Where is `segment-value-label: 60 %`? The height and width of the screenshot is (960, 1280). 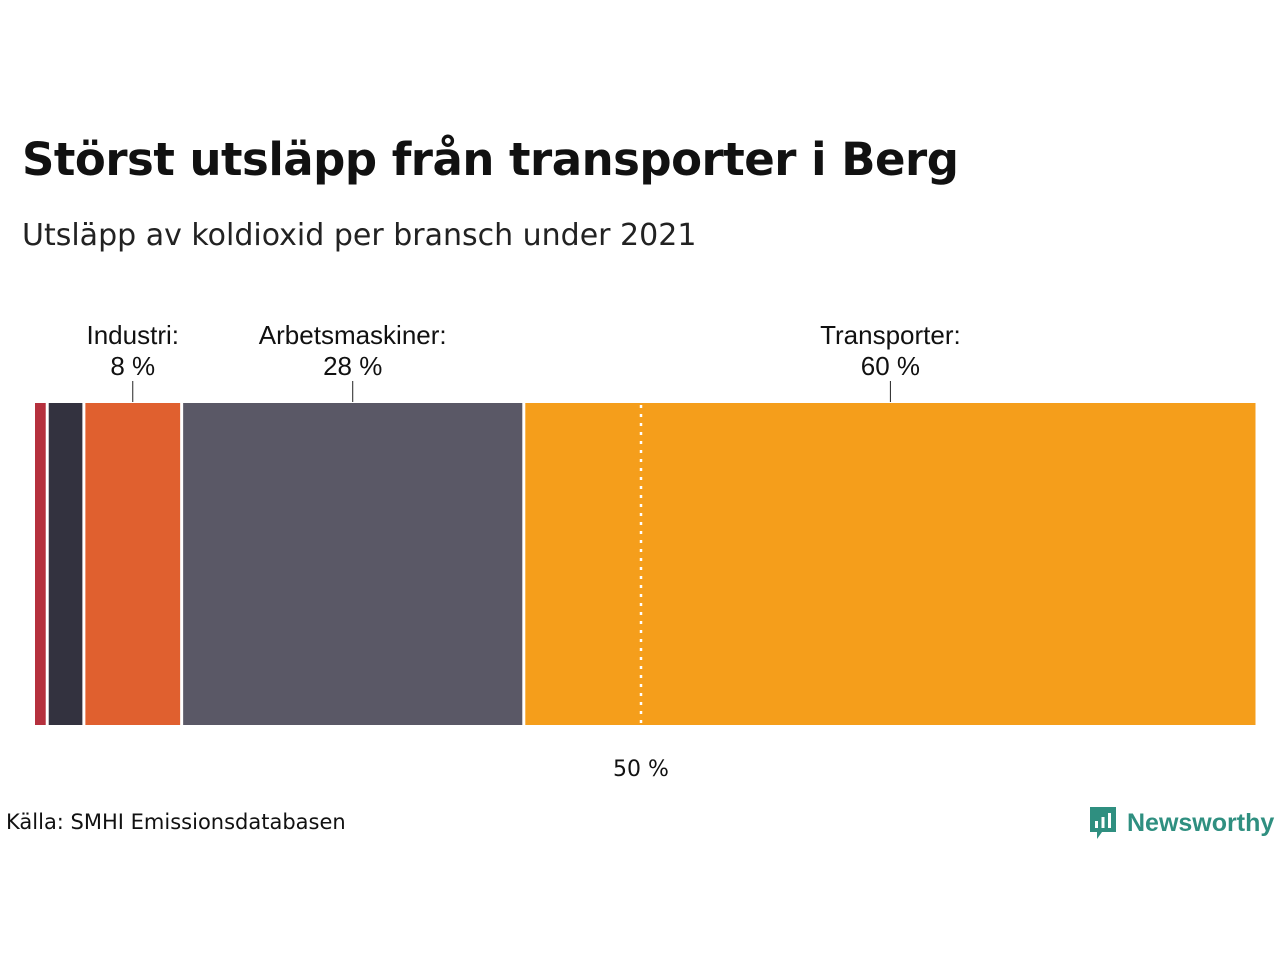
segment-value-label: 60 % is located at coordinates (890, 366).